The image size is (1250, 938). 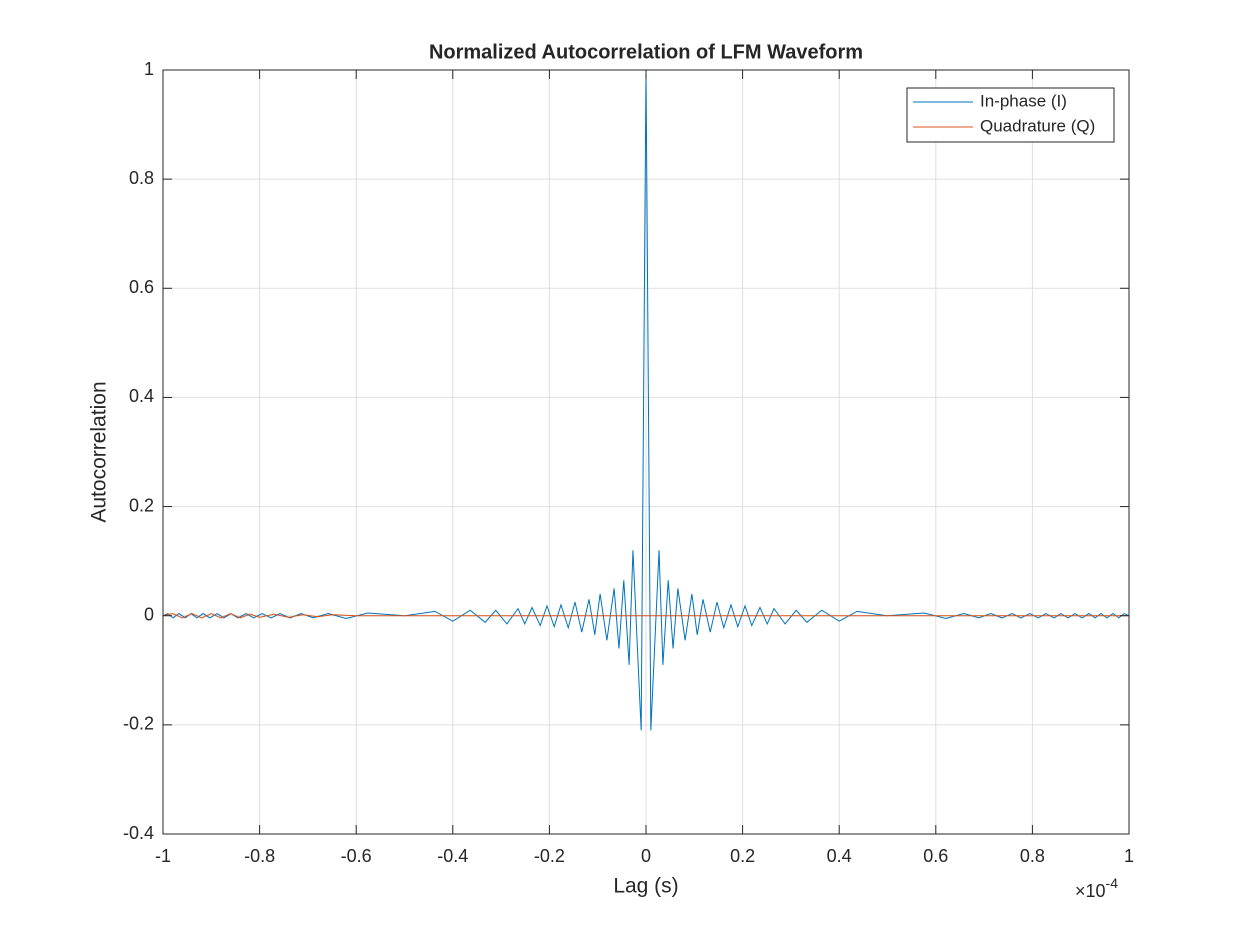 I want to click on legend-label: In-phase (I), so click(x=1023, y=100).